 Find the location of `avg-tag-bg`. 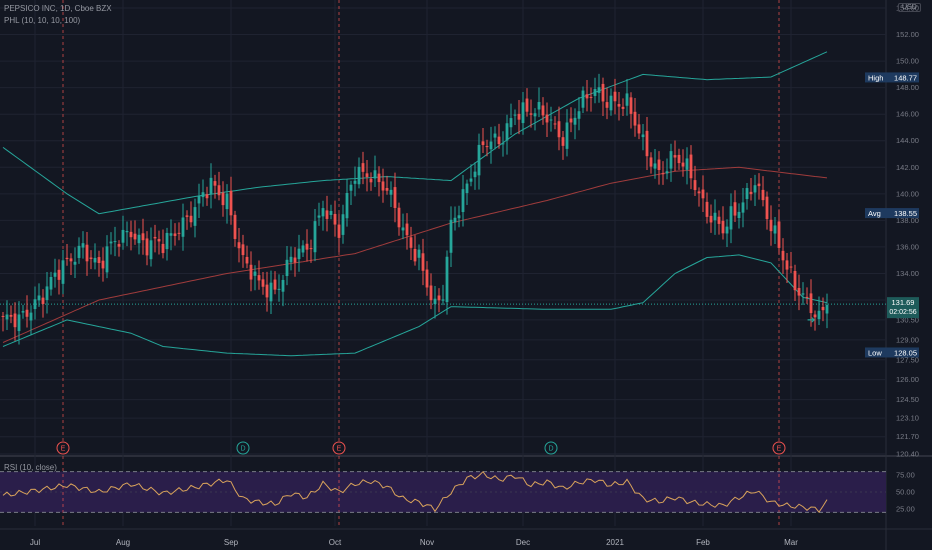

avg-tag-bg is located at coordinates (892, 213).